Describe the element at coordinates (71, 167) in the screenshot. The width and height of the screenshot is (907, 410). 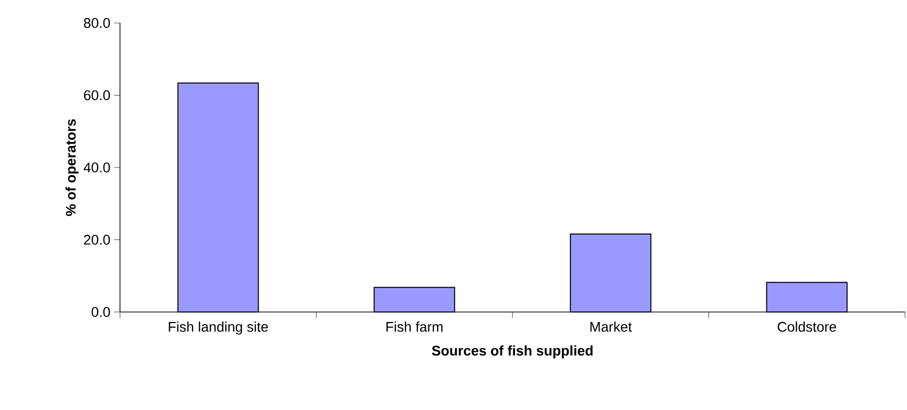
I see `y-axis-title: % of operators` at that location.